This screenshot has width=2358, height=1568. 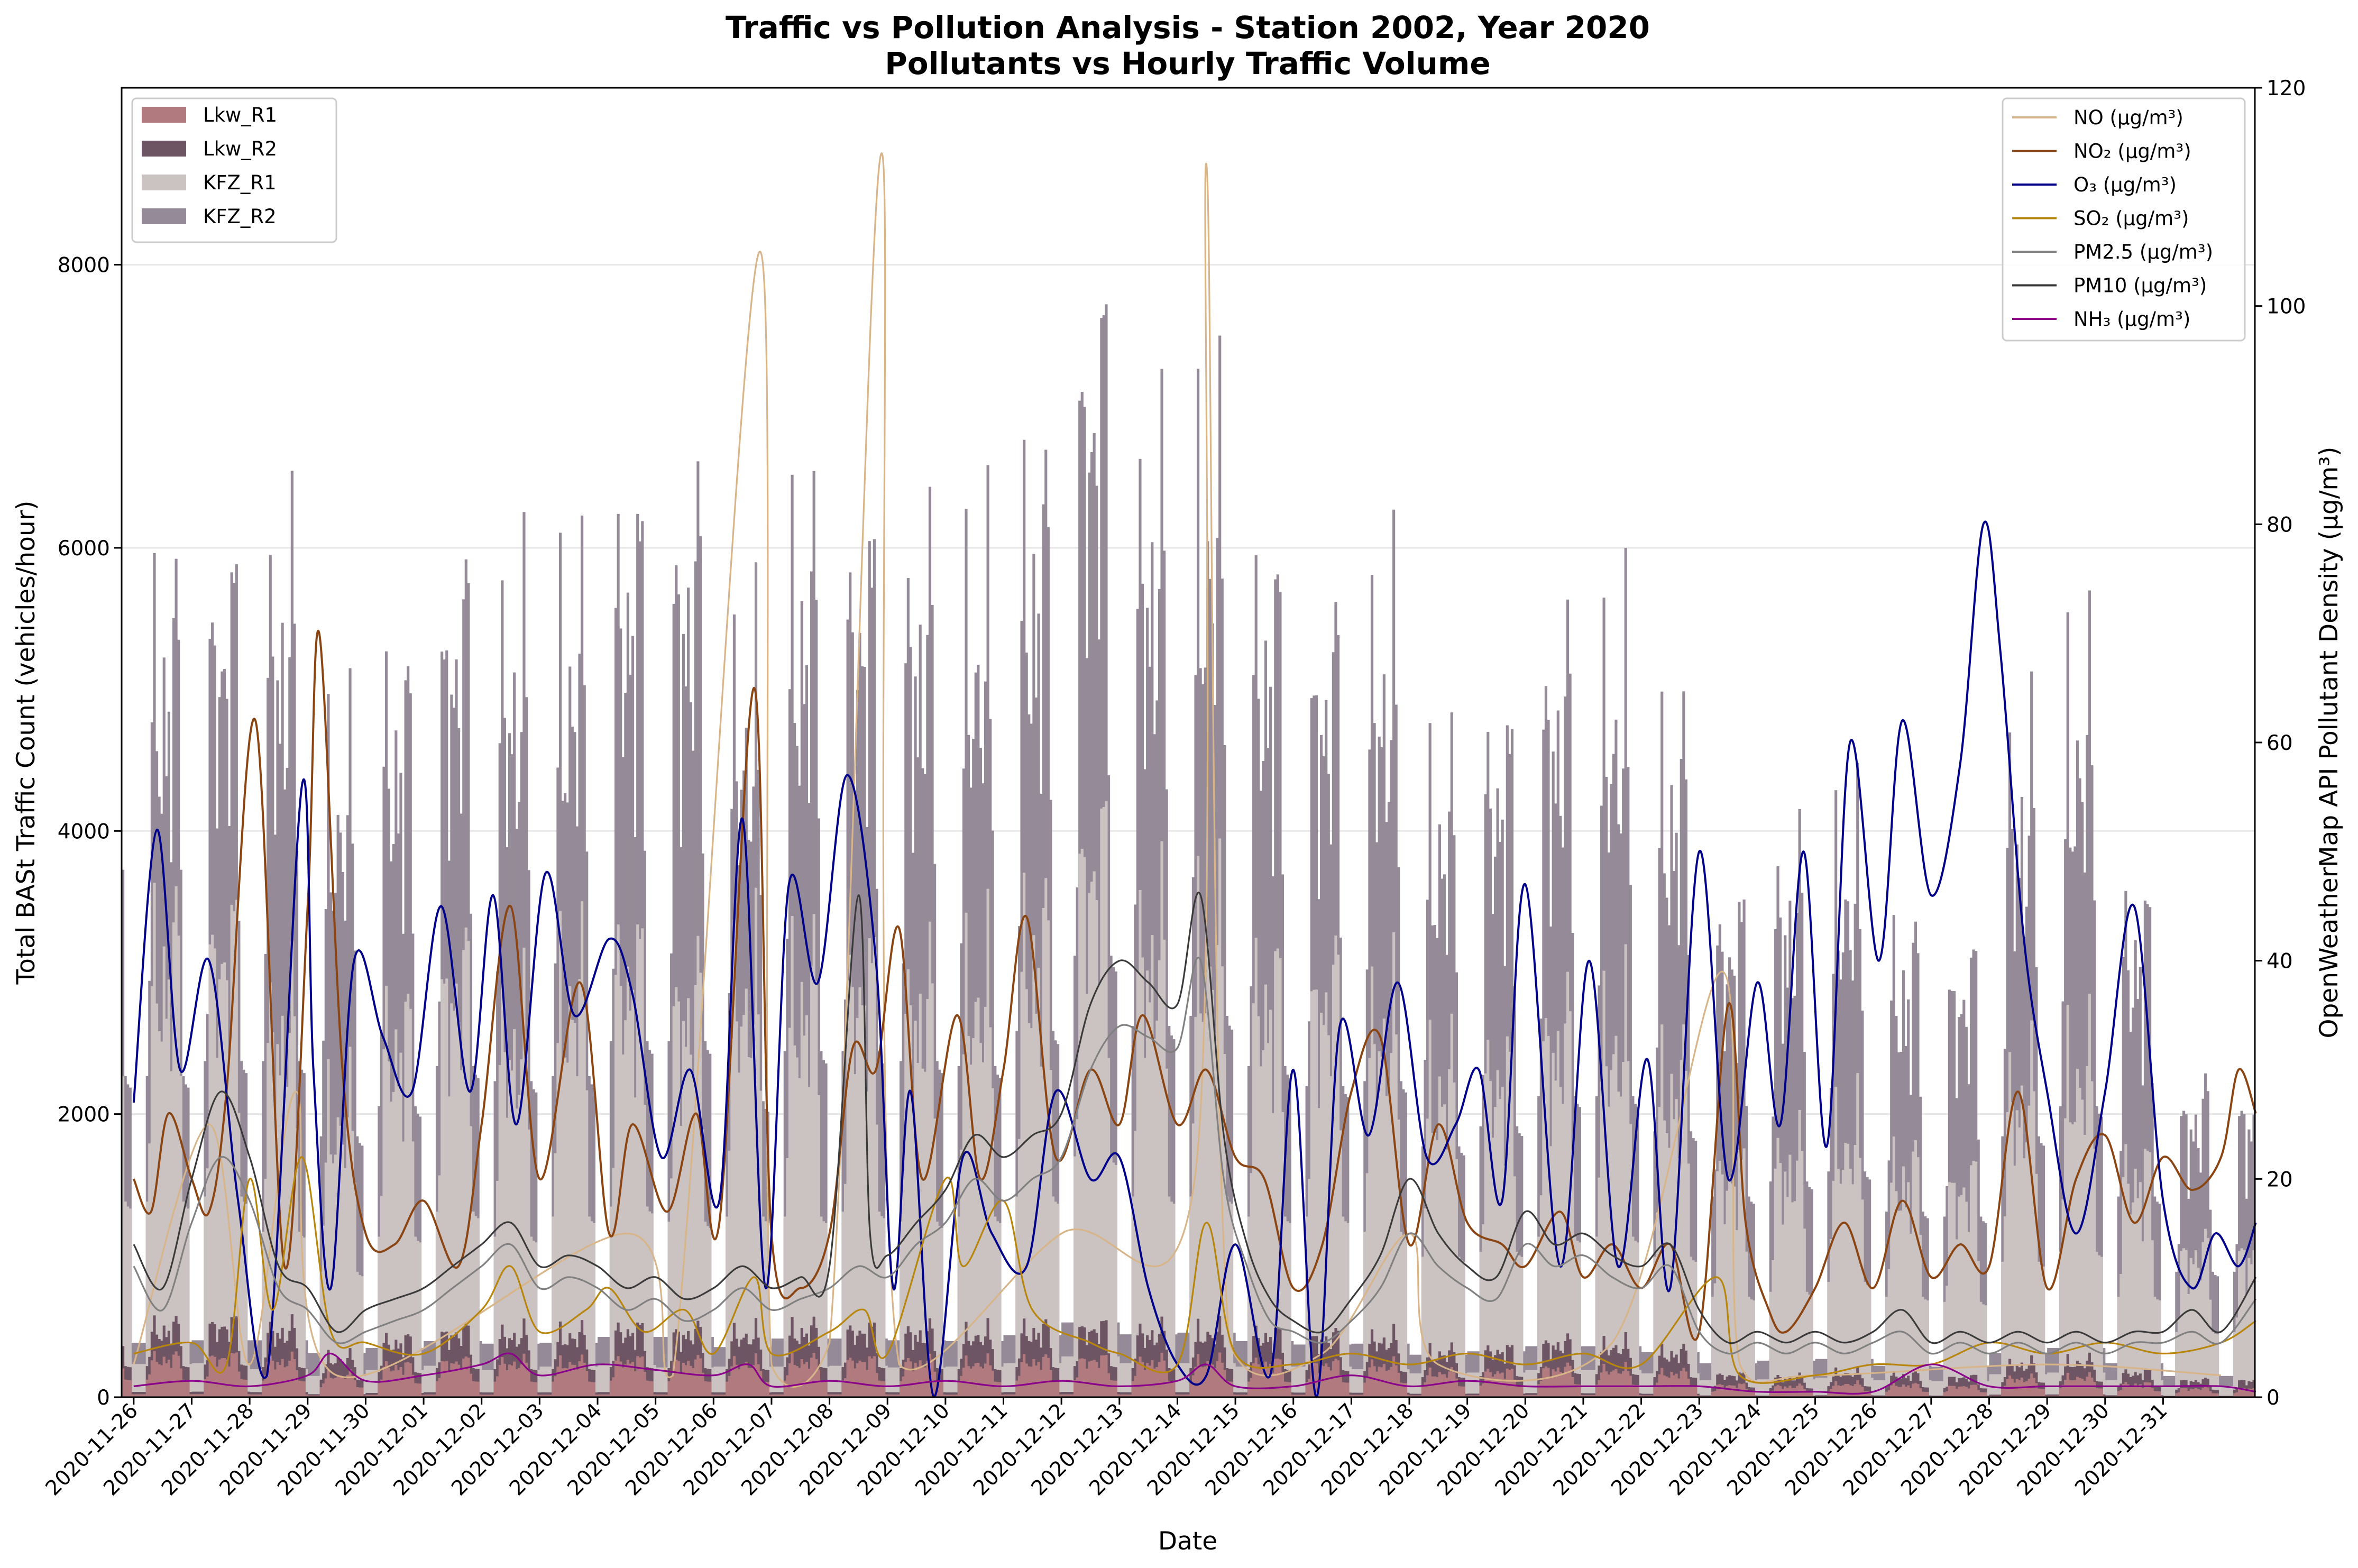 What do you see at coordinates (2280, 962) in the screenshot?
I see `y2-tick-label: 40` at bounding box center [2280, 962].